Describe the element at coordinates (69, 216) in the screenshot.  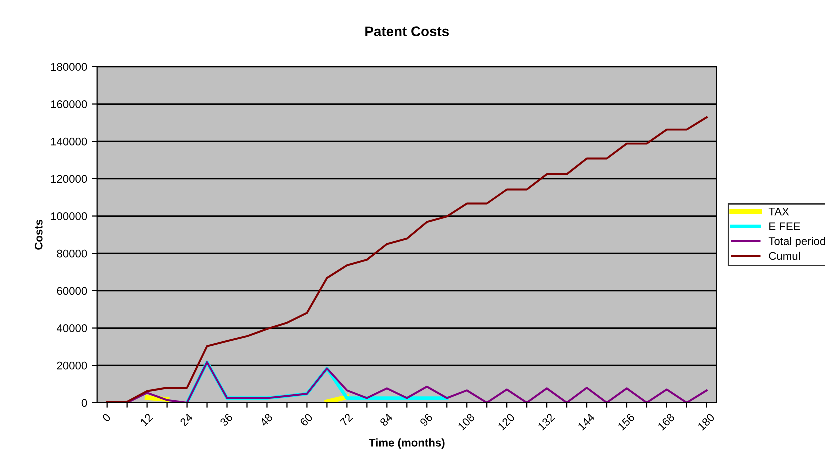
I see `y-tick-label: 100000` at that location.